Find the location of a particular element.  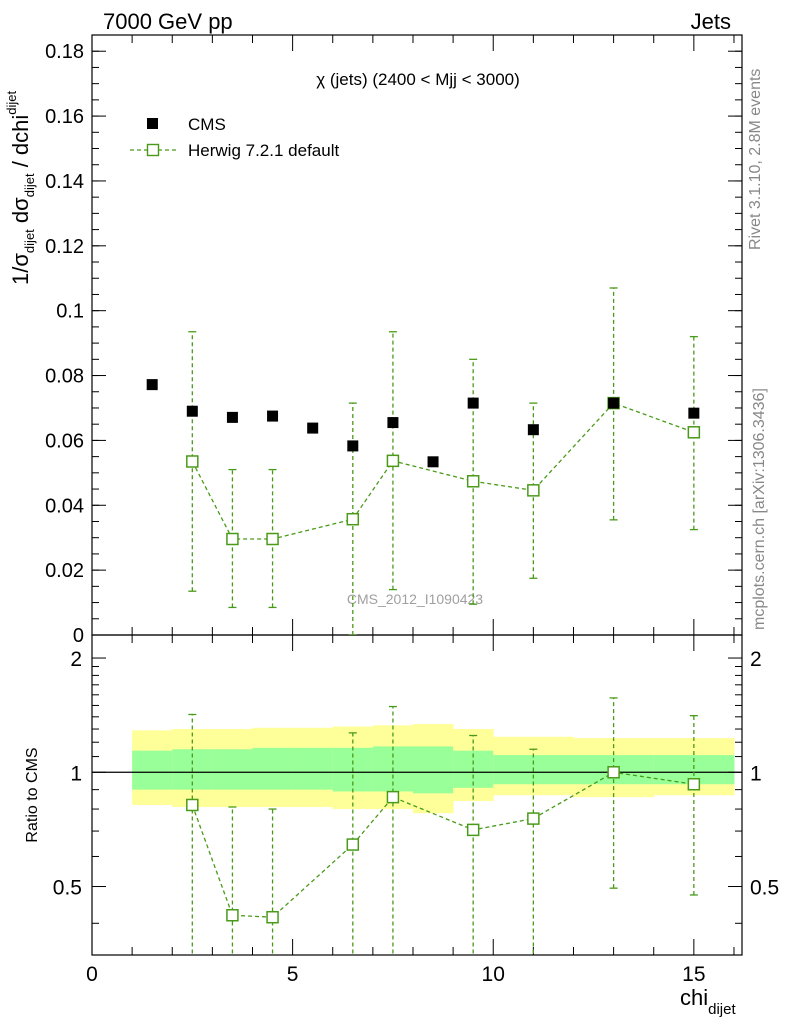

main-y-tick-label: 0.14 is located at coordinates (64, 182).